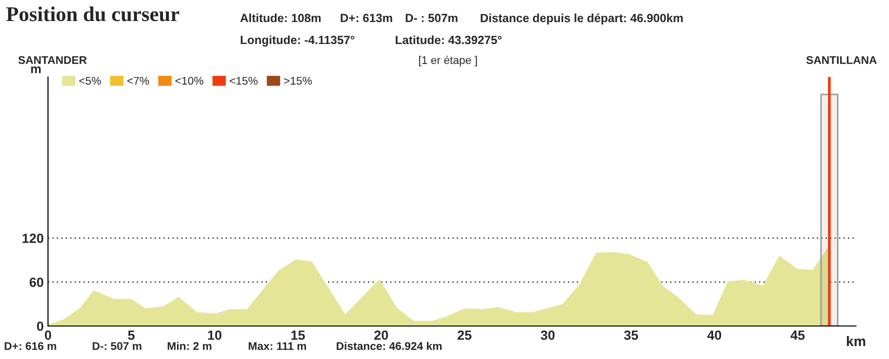 This screenshot has height=359, width=889. Describe the element at coordinates (33, 239) in the screenshot. I see `y-tick-label: 120` at that location.